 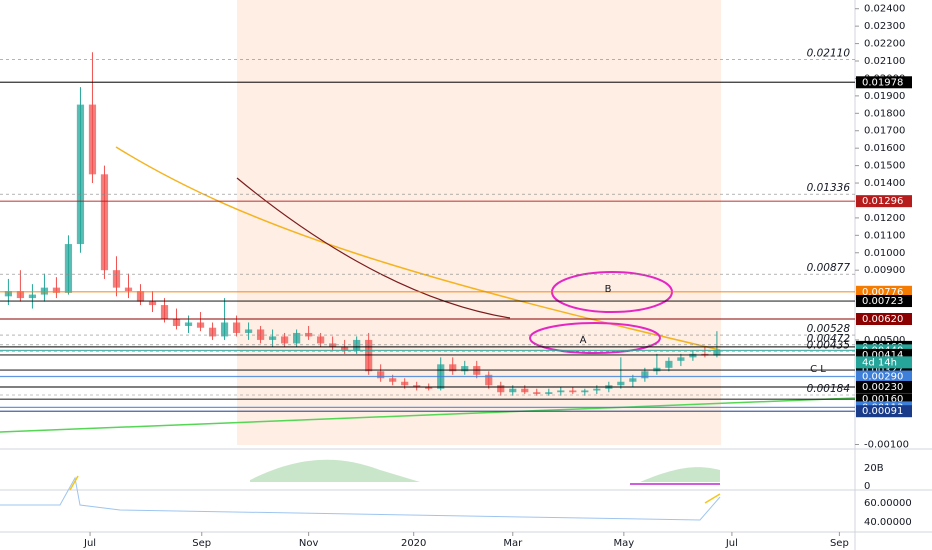 I want to click on price-tag-label: 0.01978, so click(x=882, y=82).